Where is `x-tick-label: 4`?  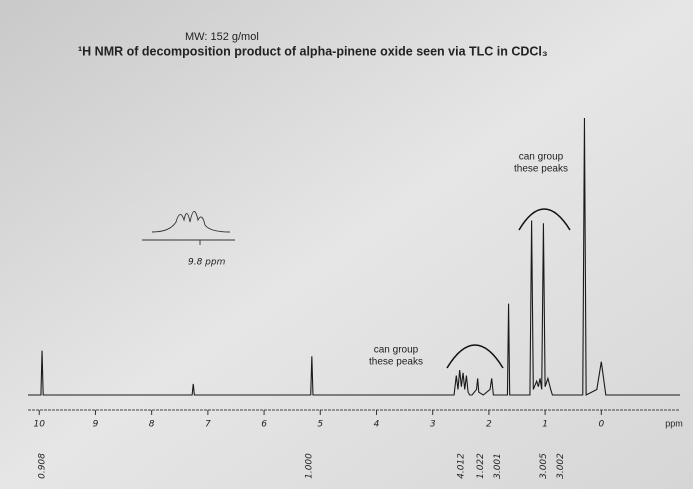
x-tick-label: 4 is located at coordinates (377, 425).